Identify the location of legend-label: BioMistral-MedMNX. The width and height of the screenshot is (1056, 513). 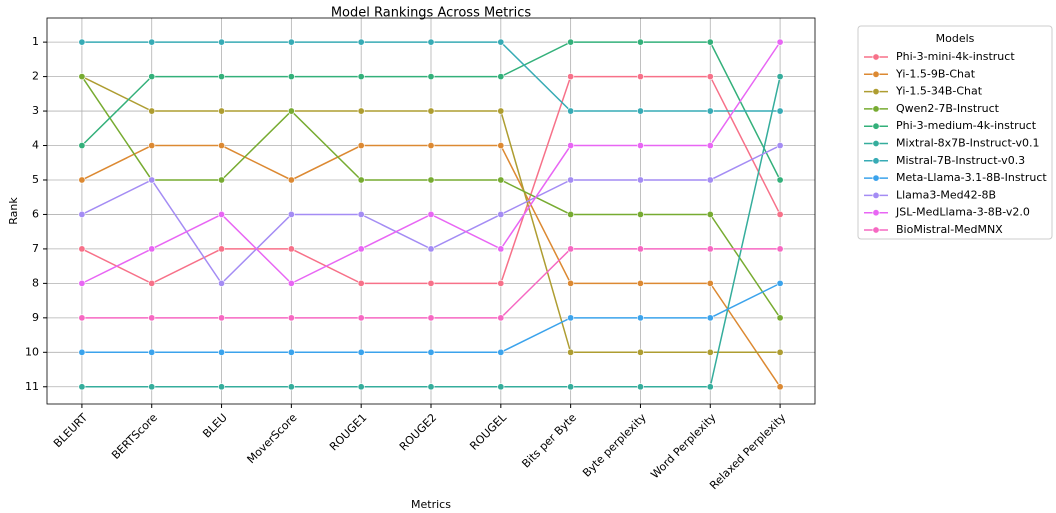
(949, 229).